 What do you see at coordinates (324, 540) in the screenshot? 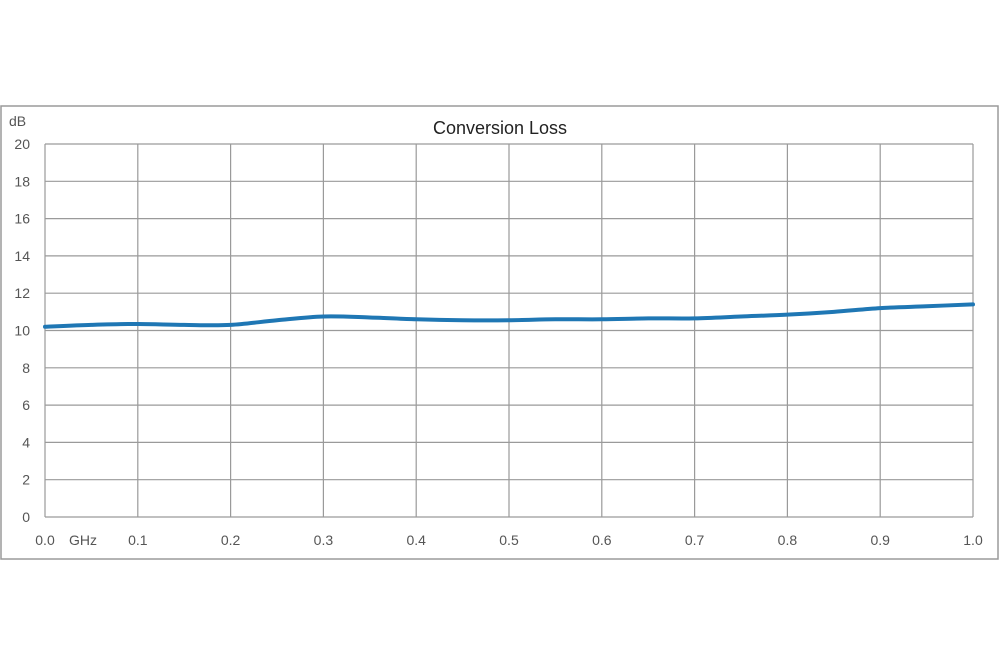
I see `x-tick-label: 0.3` at bounding box center [324, 540].